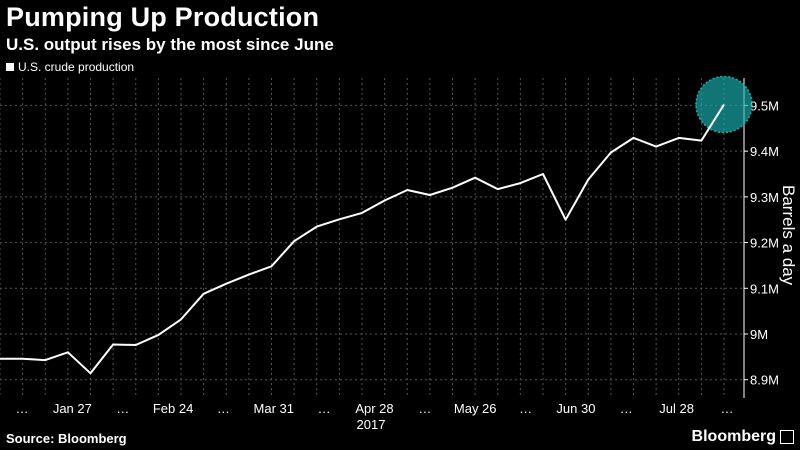  Describe the element at coordinates (66, 438) in the screenshot. I see `source-note: Source: Bloomberg` at that location.